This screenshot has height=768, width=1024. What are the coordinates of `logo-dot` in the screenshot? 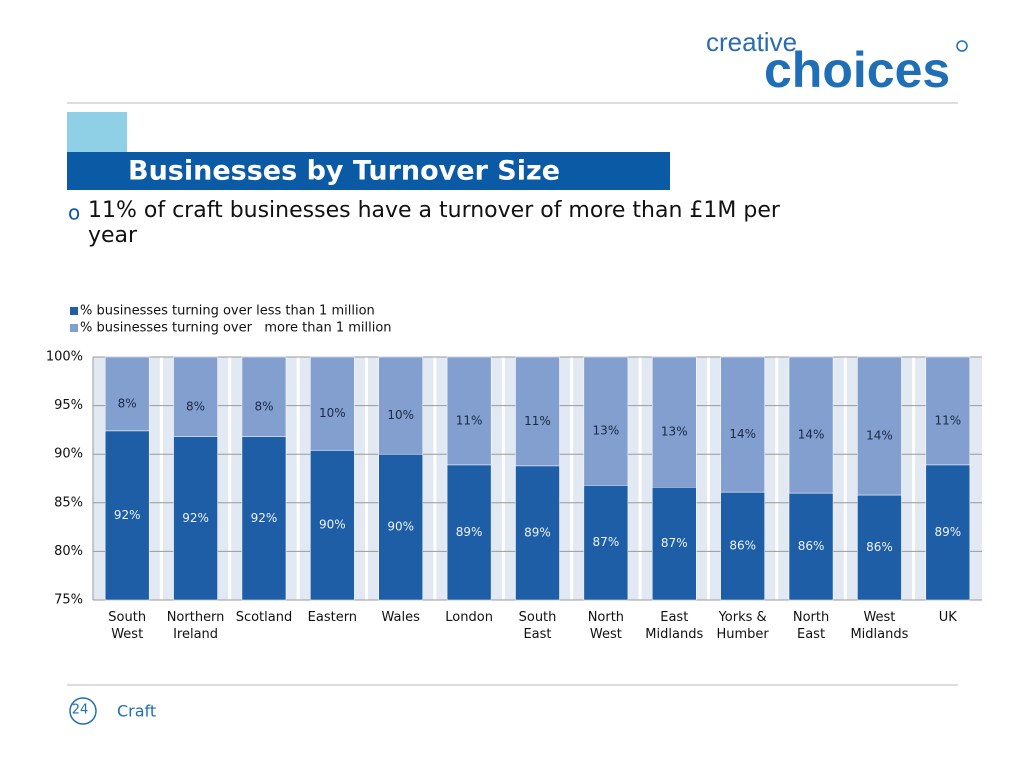 It's located at (962, 46).